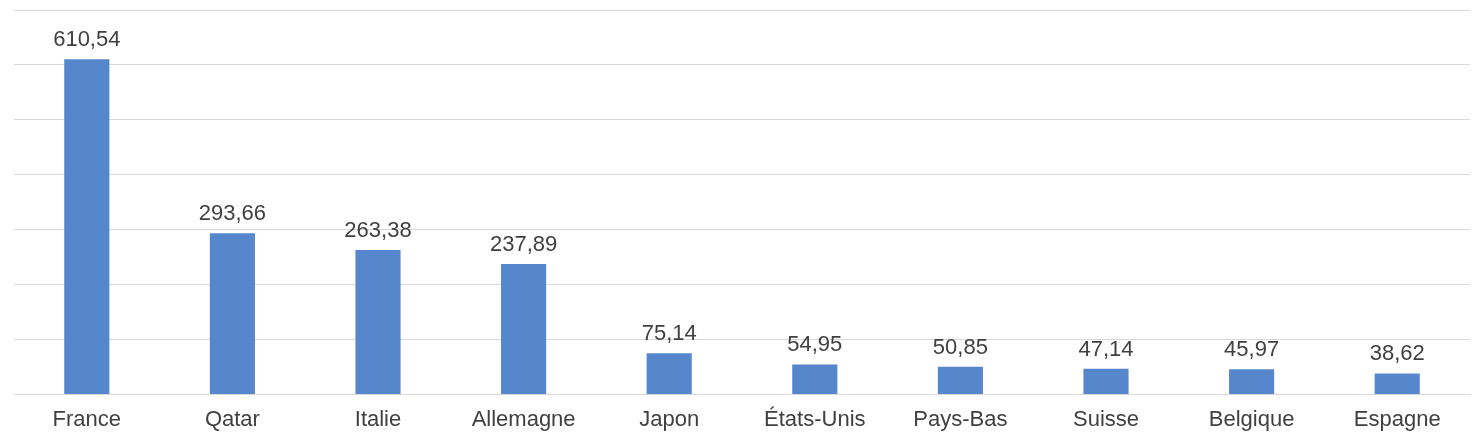 The image size is (1474, 445). What do you see at coordinates (1106, 348) in the screenshot?
I see `data-label: 47,14` at bounding box center [1106, 348].